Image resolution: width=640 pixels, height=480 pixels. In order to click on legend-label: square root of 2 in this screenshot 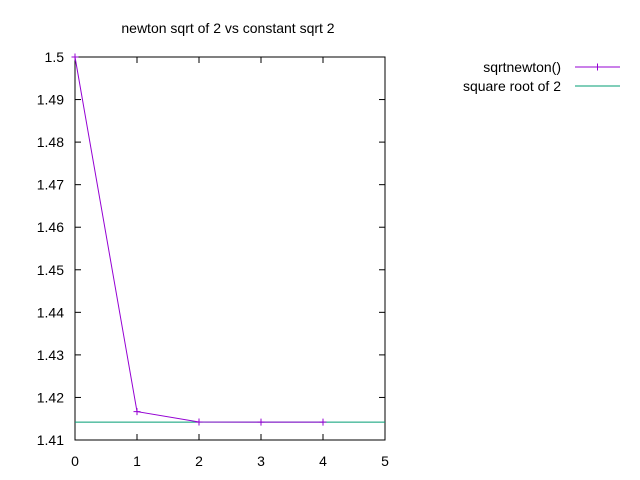, I will do `click(512, 86)`.